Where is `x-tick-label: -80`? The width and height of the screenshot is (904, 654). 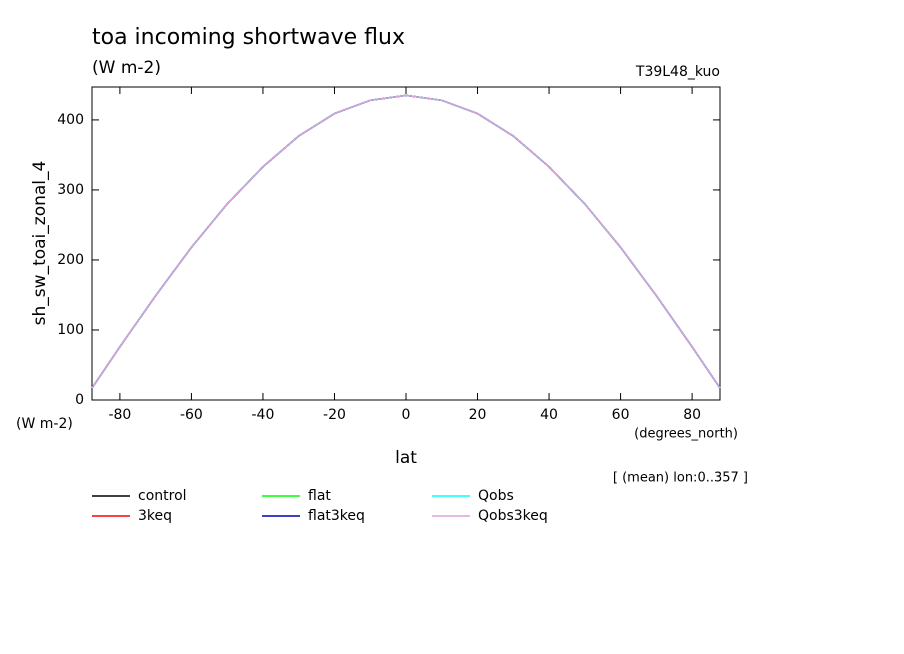
x-tick-label: -80 is located at coordinates (119, 415).